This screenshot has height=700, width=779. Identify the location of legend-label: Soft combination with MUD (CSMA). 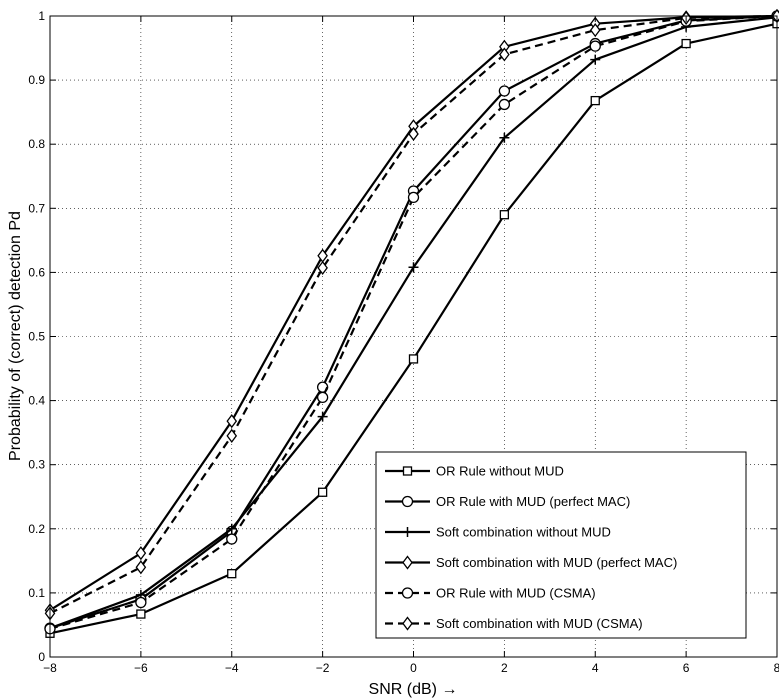
(539, 623).